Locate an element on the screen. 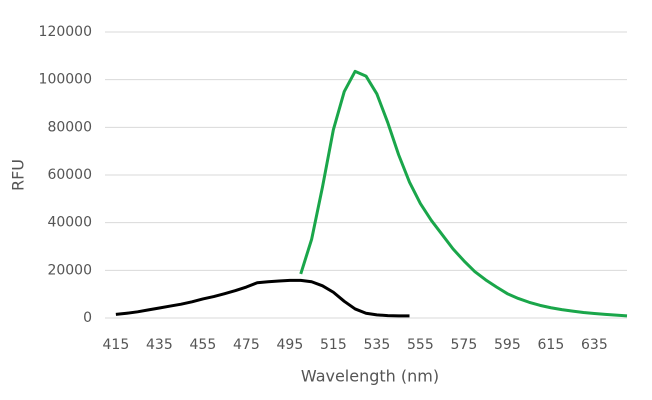 This screenshot has height=400, width=652. series-line is located at coordinates (262, 298).